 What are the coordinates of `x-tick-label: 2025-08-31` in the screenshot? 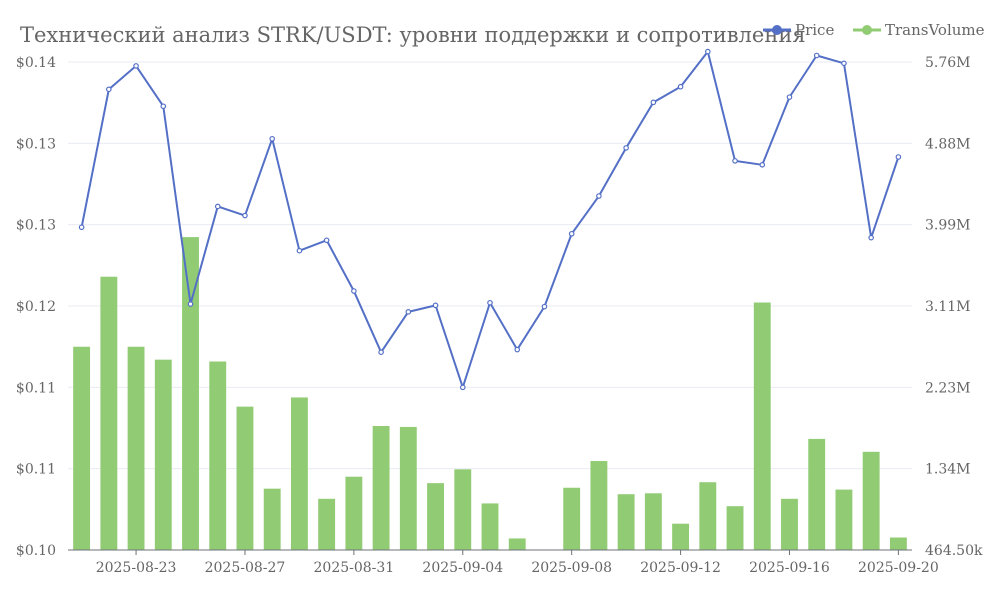 It's located at (354, 568).